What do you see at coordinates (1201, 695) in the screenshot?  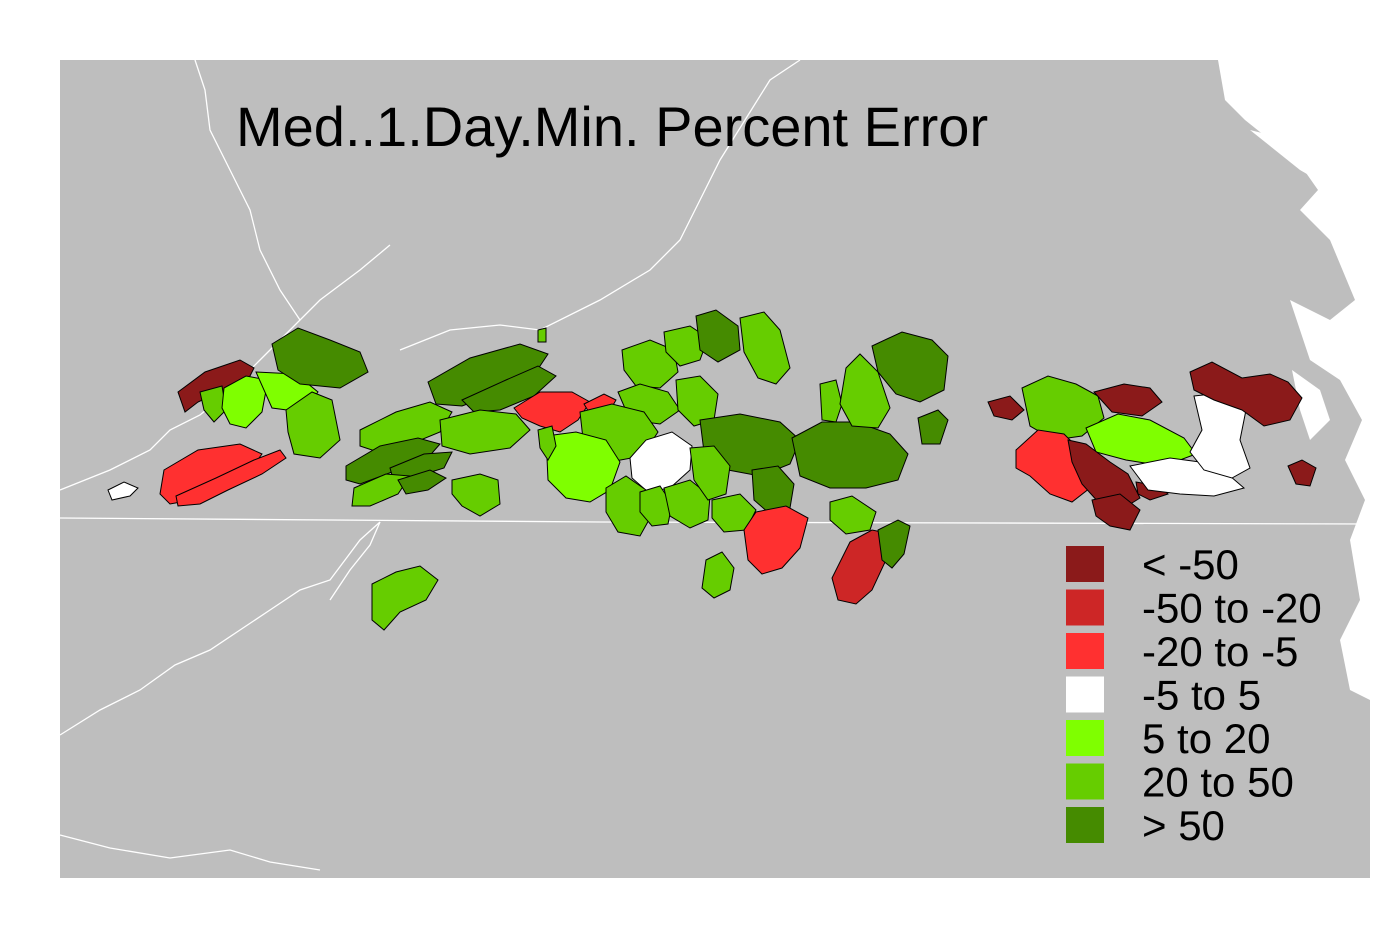 I see `legend-label: -5 to 5` at bounding box center [1201, 695].